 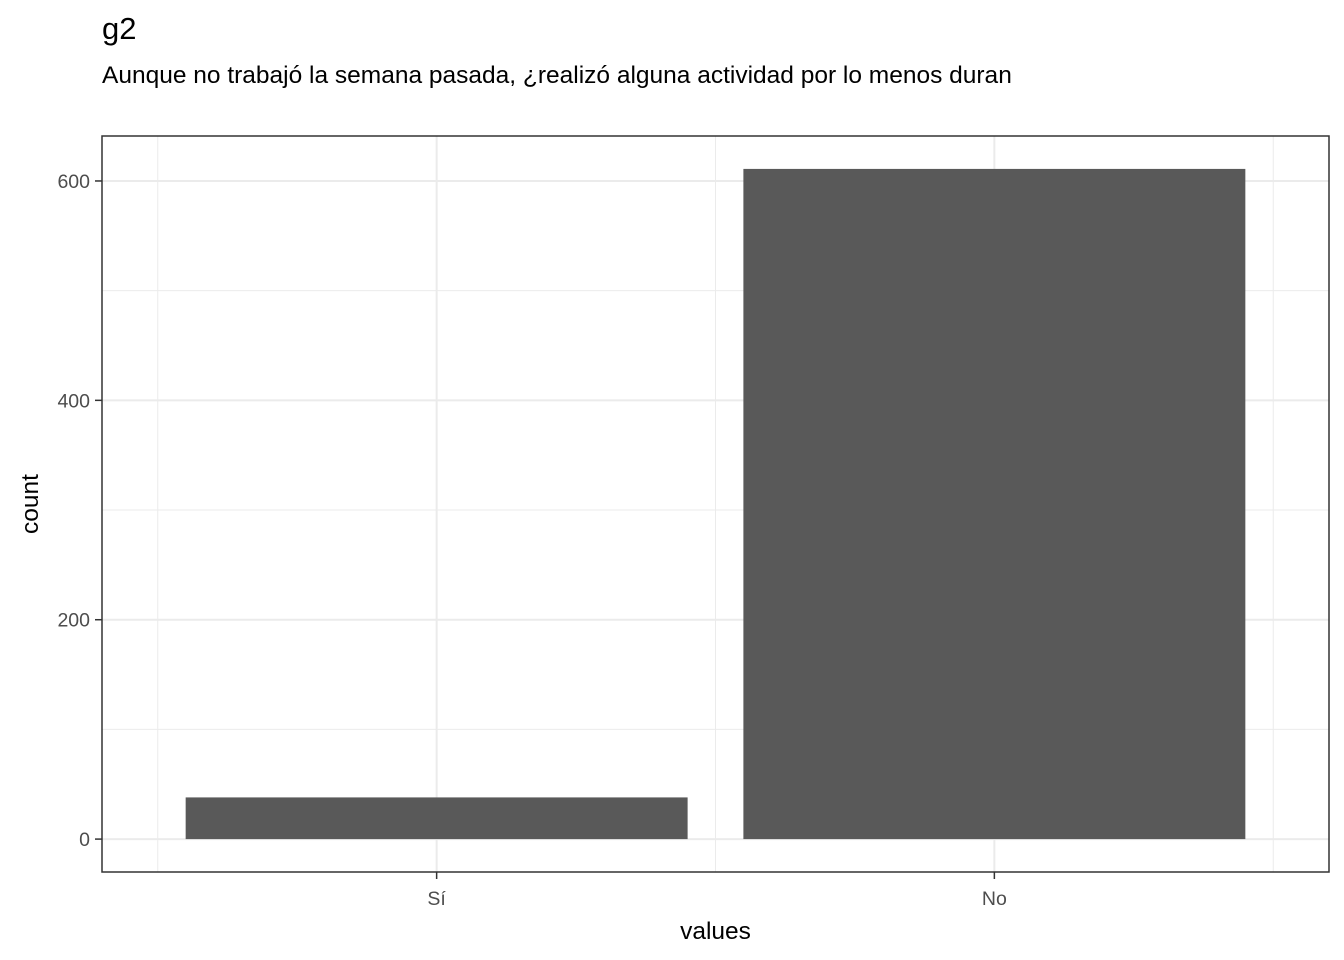 What do you see at coordinates (119, 28) in the screenshot?
I see `chart-title: g2` at bounding box center [119, 28].